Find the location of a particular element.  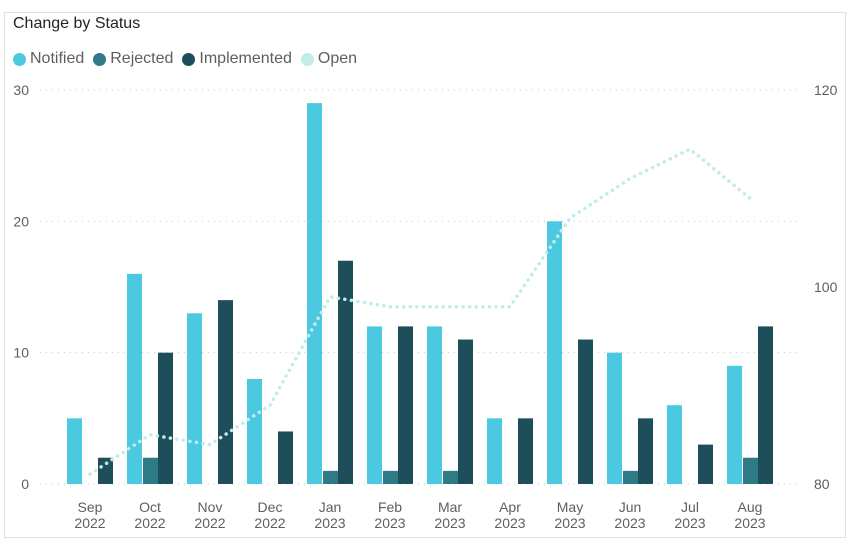

bar-rejected-jun is located at coordinates (630, 477).